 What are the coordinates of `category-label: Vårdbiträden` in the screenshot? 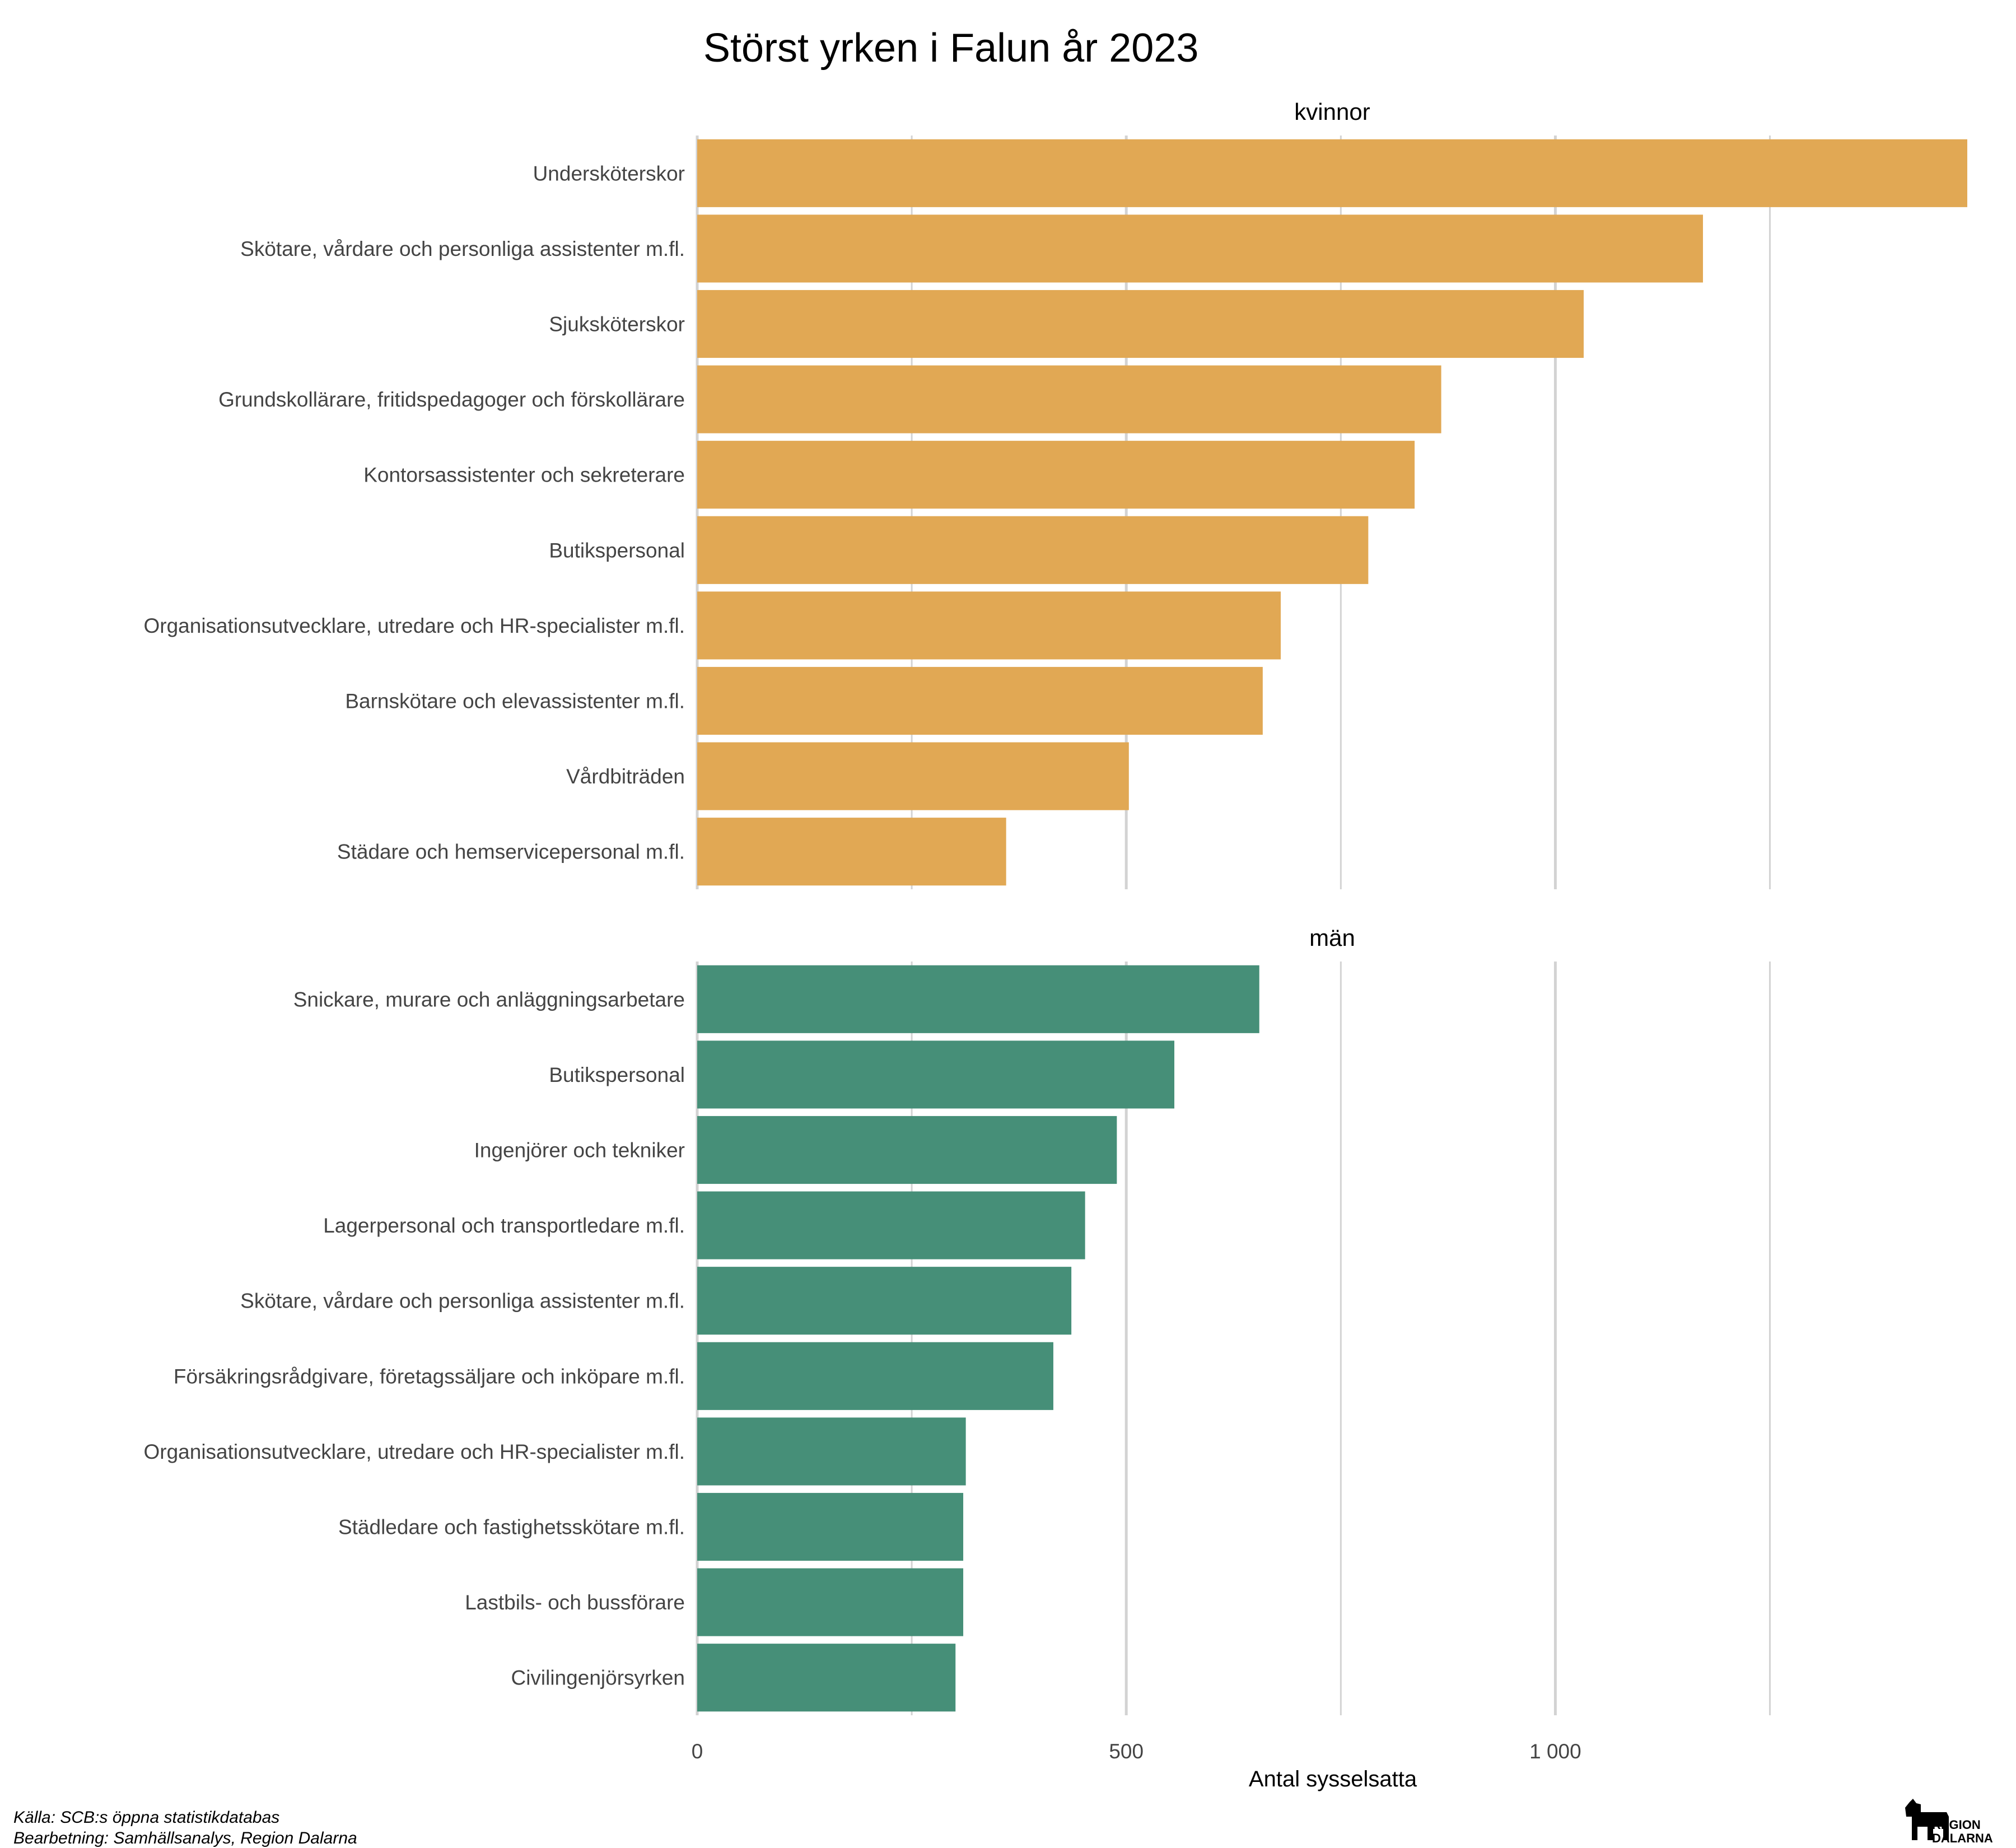 It's located at (626, 777).